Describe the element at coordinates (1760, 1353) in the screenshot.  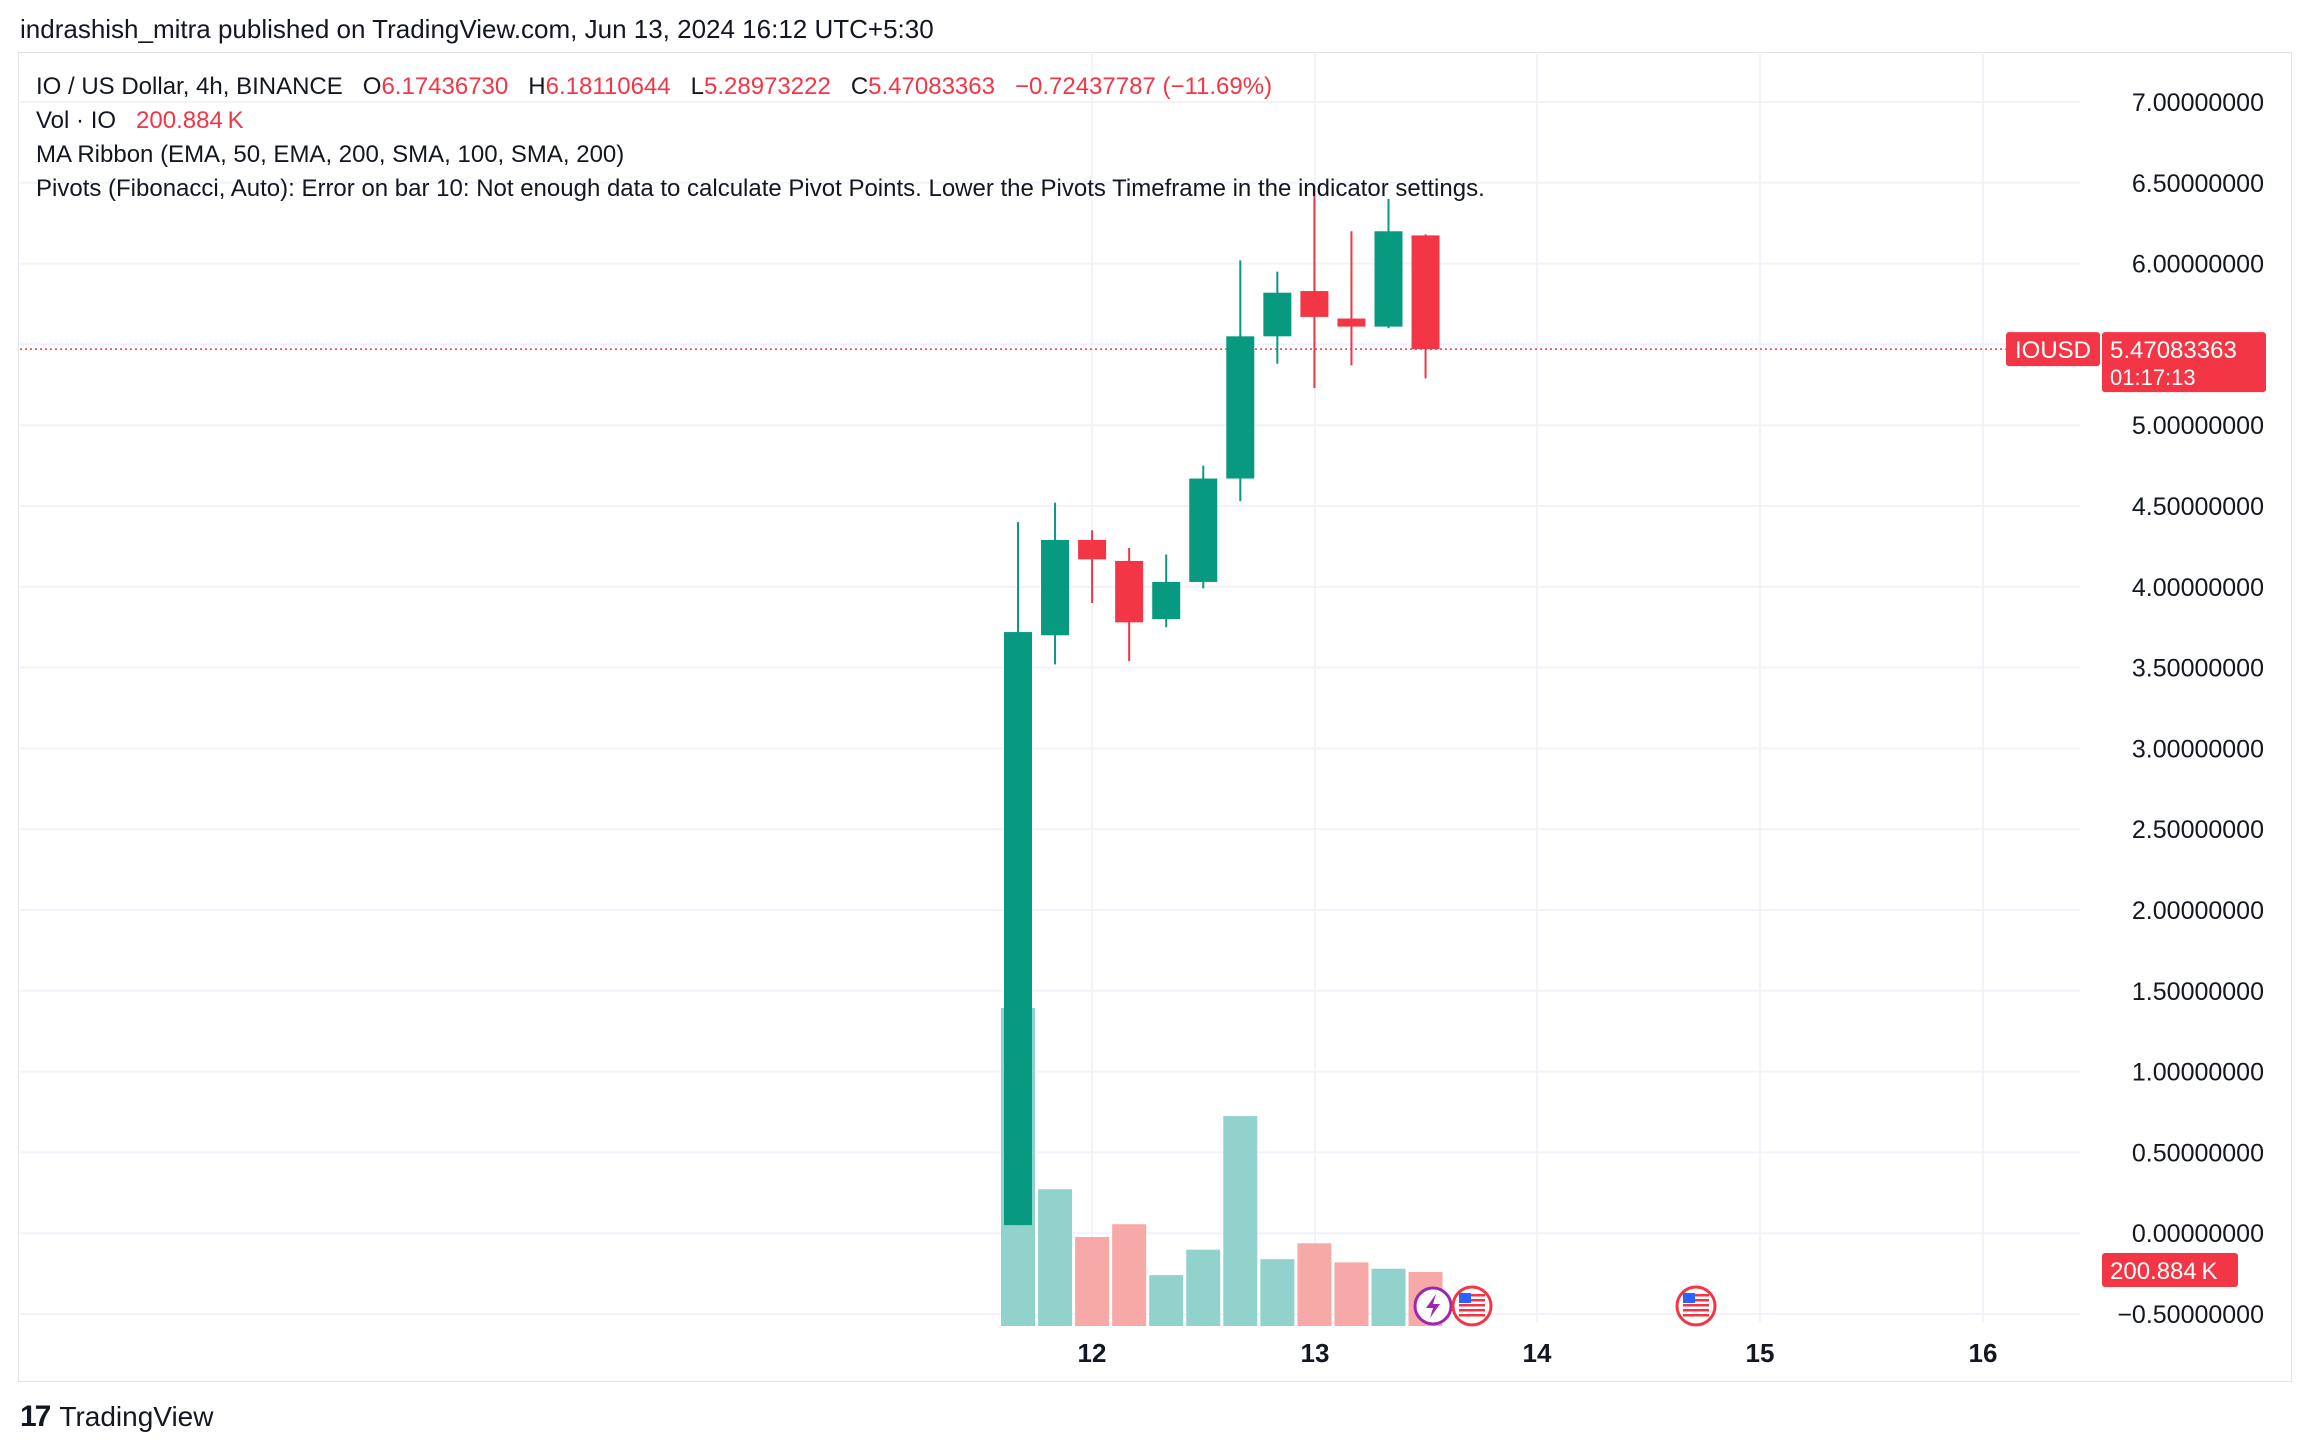
I see `x-tick-label: 15` at that location.